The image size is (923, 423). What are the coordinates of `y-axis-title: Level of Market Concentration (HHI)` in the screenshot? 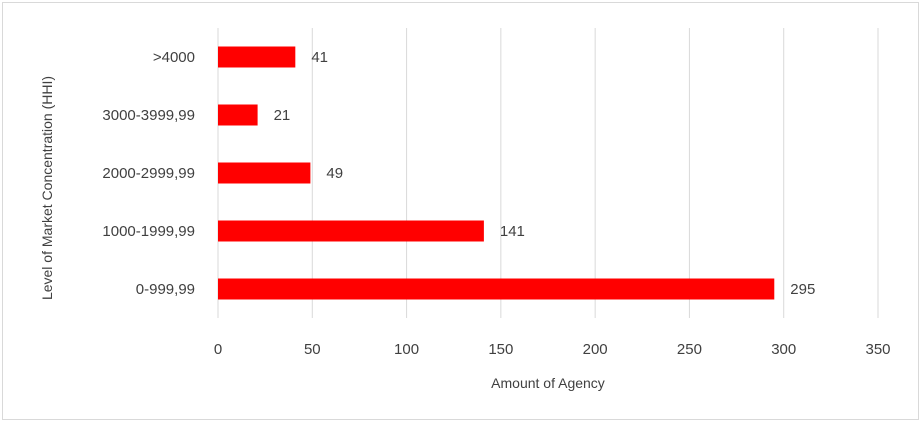 It's located at (47, 188).